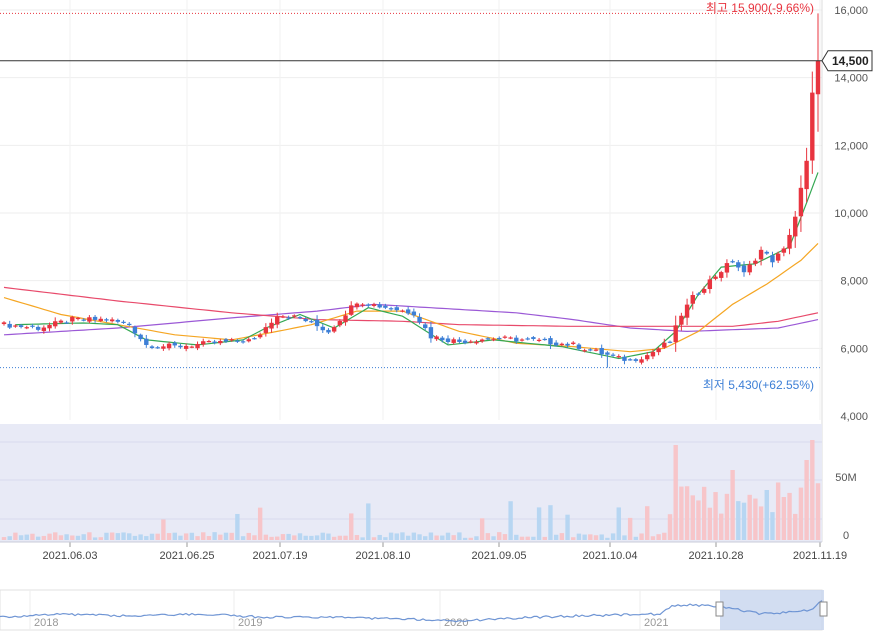 This screenshot has width=881, height=638. Describe the element at coordinates (279, 556) in the screenshot. I see `date-tick-label-2: 2021.07.19` at that location.